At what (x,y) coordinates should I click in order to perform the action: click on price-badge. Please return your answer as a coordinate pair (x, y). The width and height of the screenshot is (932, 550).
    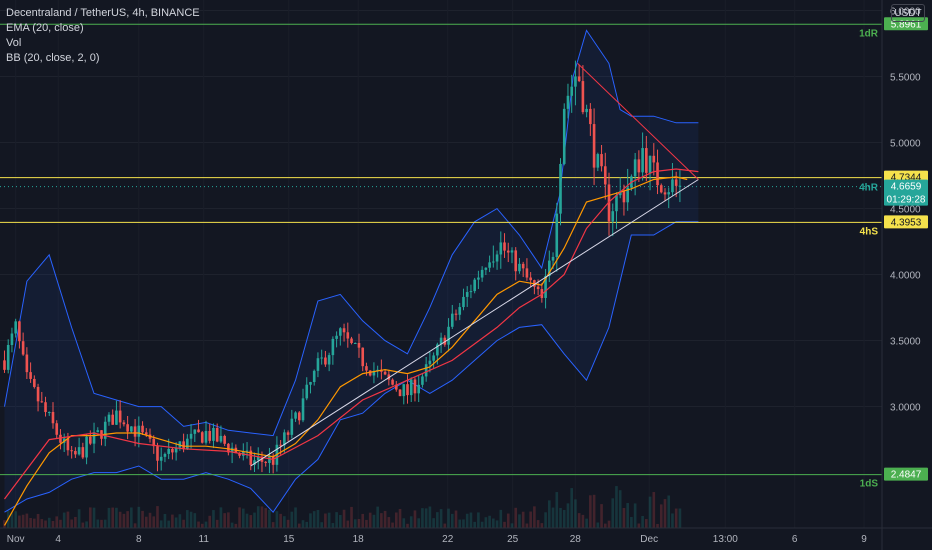
    Looking at the image, I should click on (906, 24).